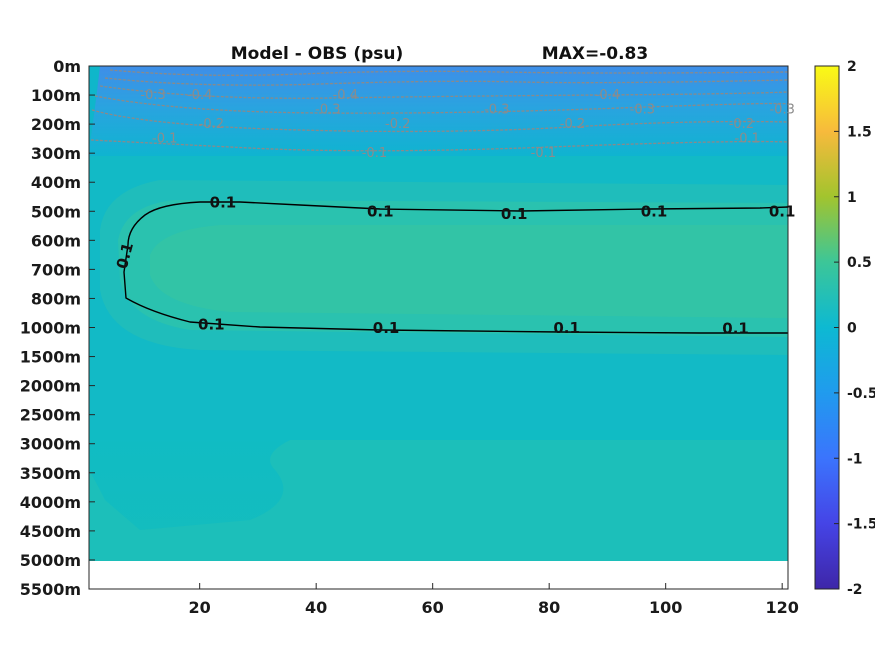 The image size is (875, 656). What do you see at coordinates (56, 211) in the screenshot?
I see `y-tick-label: 500m` at bounding box center [56, 211].